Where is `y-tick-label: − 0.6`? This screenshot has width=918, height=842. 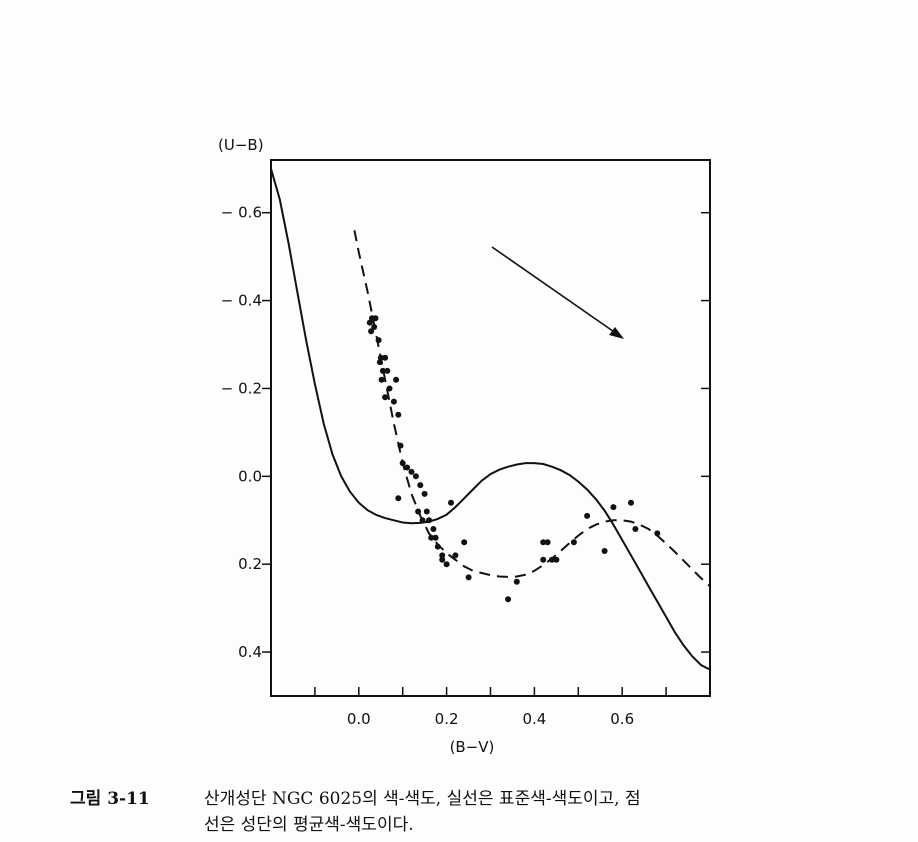
y-tick-label: − 0.6 is located at coordinates (241, 213).